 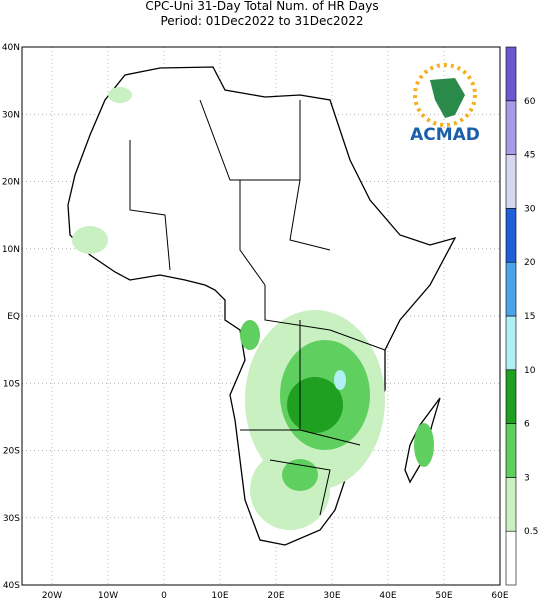 What do you see at coordinates (11, 384) in the screenshot?
I see `lat-label: 10S` at bounding box center [11, 384].